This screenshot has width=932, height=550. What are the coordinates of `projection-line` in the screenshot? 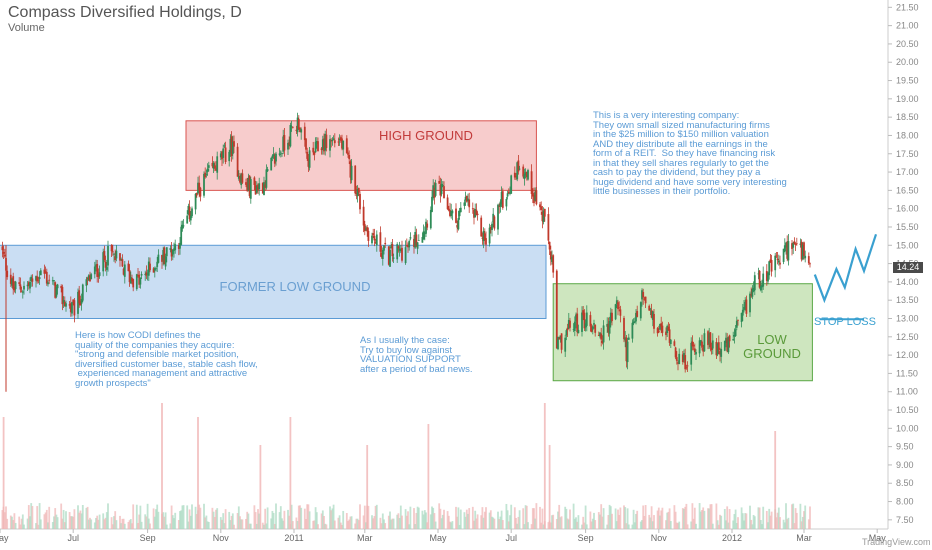 It's located at (845, 268).